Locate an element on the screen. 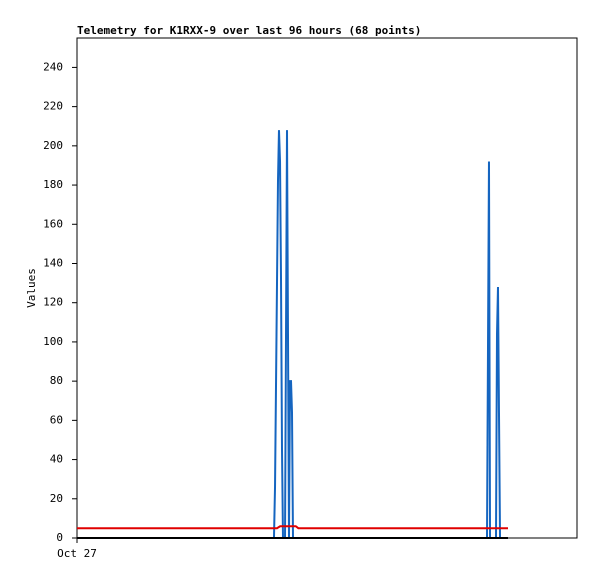 The width and height of the screenshot is (597, 579). y-tick-label: 0 is located at coordinates (59, 537).